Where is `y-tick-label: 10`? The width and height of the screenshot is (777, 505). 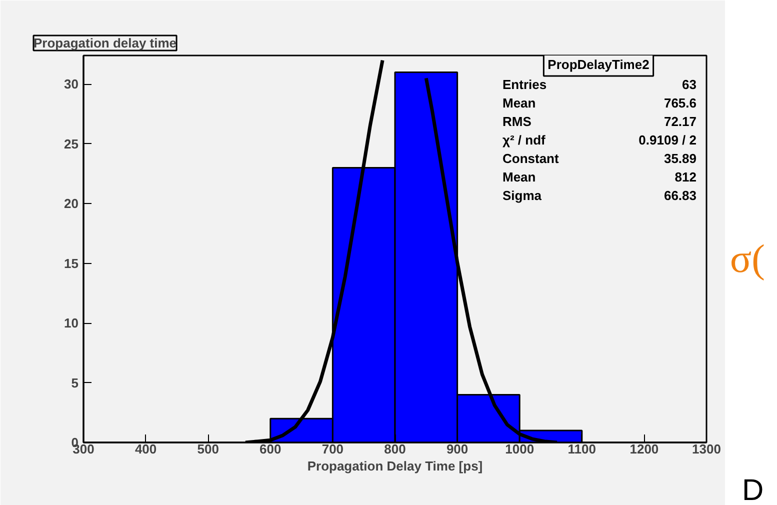 y-tick-label: 10 is located at coordinates (71, 323).